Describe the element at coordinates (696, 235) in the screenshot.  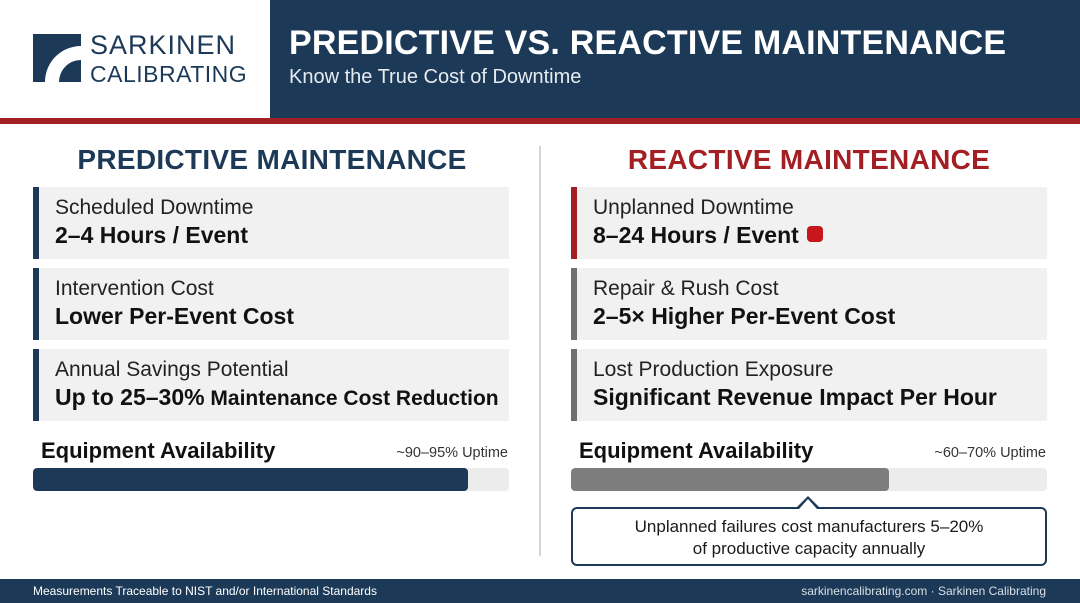
I see `downtime-value: 8–24 Hours / Event` at that location.